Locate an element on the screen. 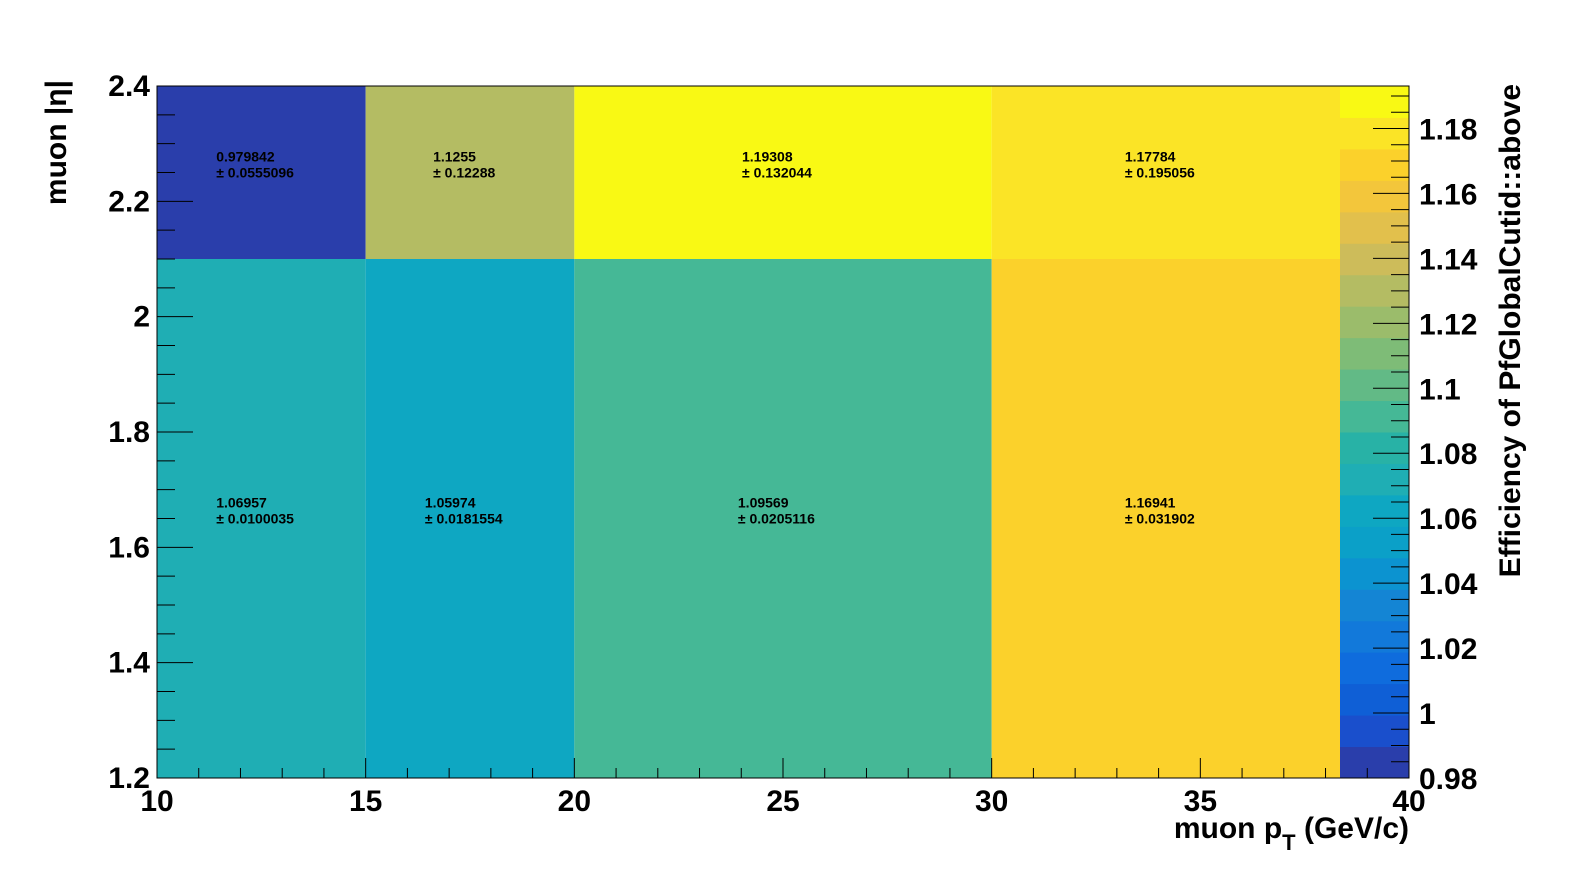  cell-value-label: 1.16941 is located at coordinates (1150, 503).